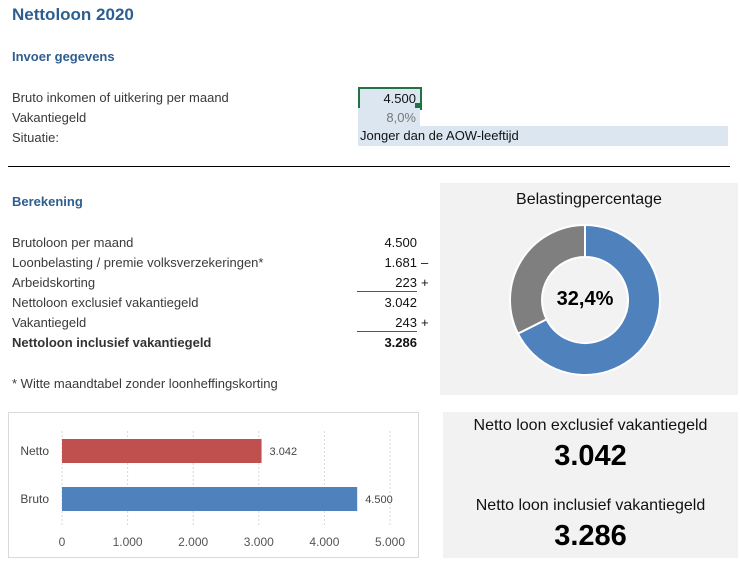 The height and width of the screenshot is (564, 740). I want to click on calc-label: Arbeidskorting, so click(54, 282).